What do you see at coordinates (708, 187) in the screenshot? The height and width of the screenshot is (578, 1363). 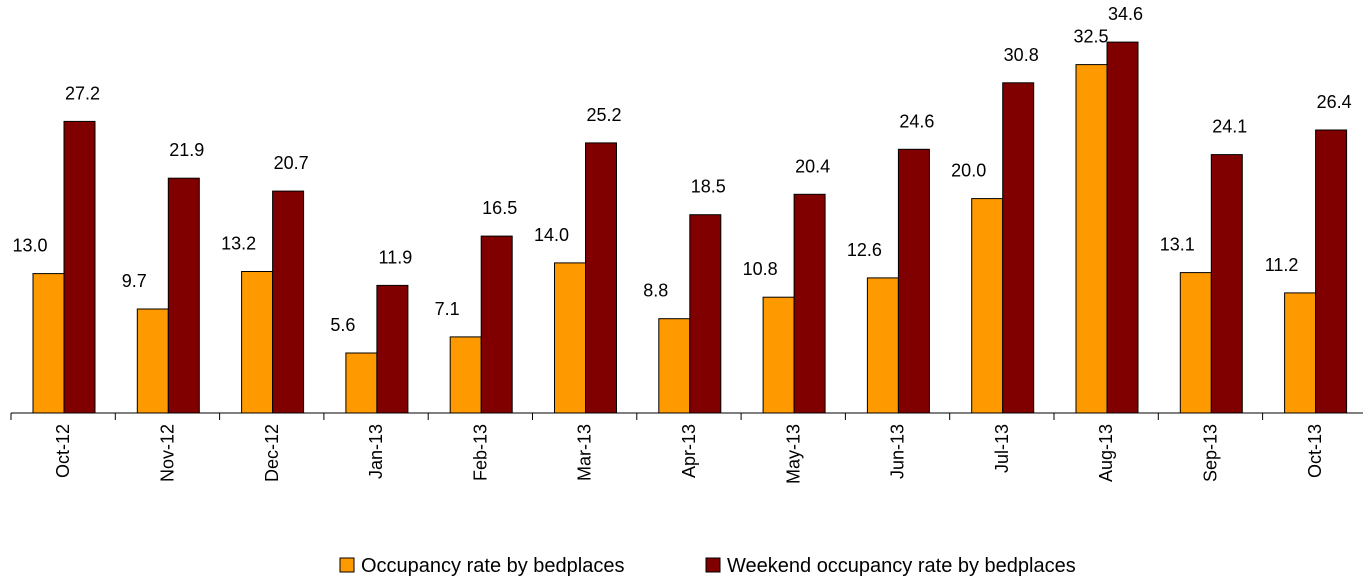 I see `data-label-weekend-apr-13: 18.5` at bounding box center [708, 187].